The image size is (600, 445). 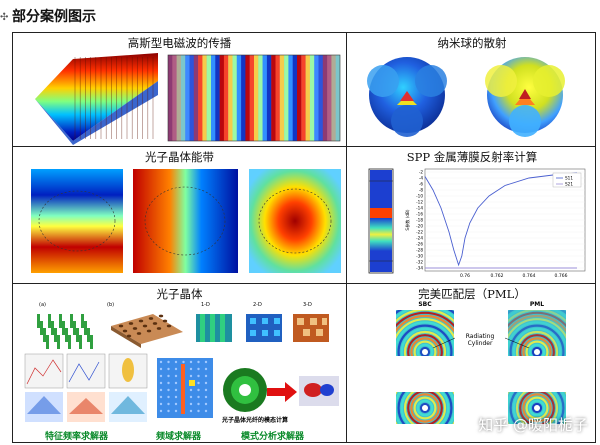 I want to click on freq-domain-plot, so click(x=185, y=388).